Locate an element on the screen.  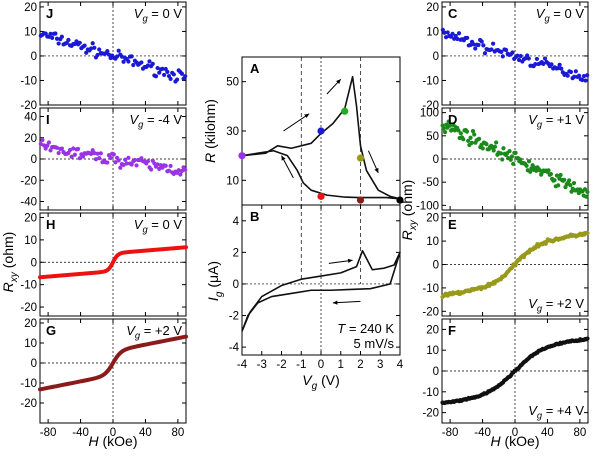
x-tick-label: 80 is located at coordinates (579, 433).